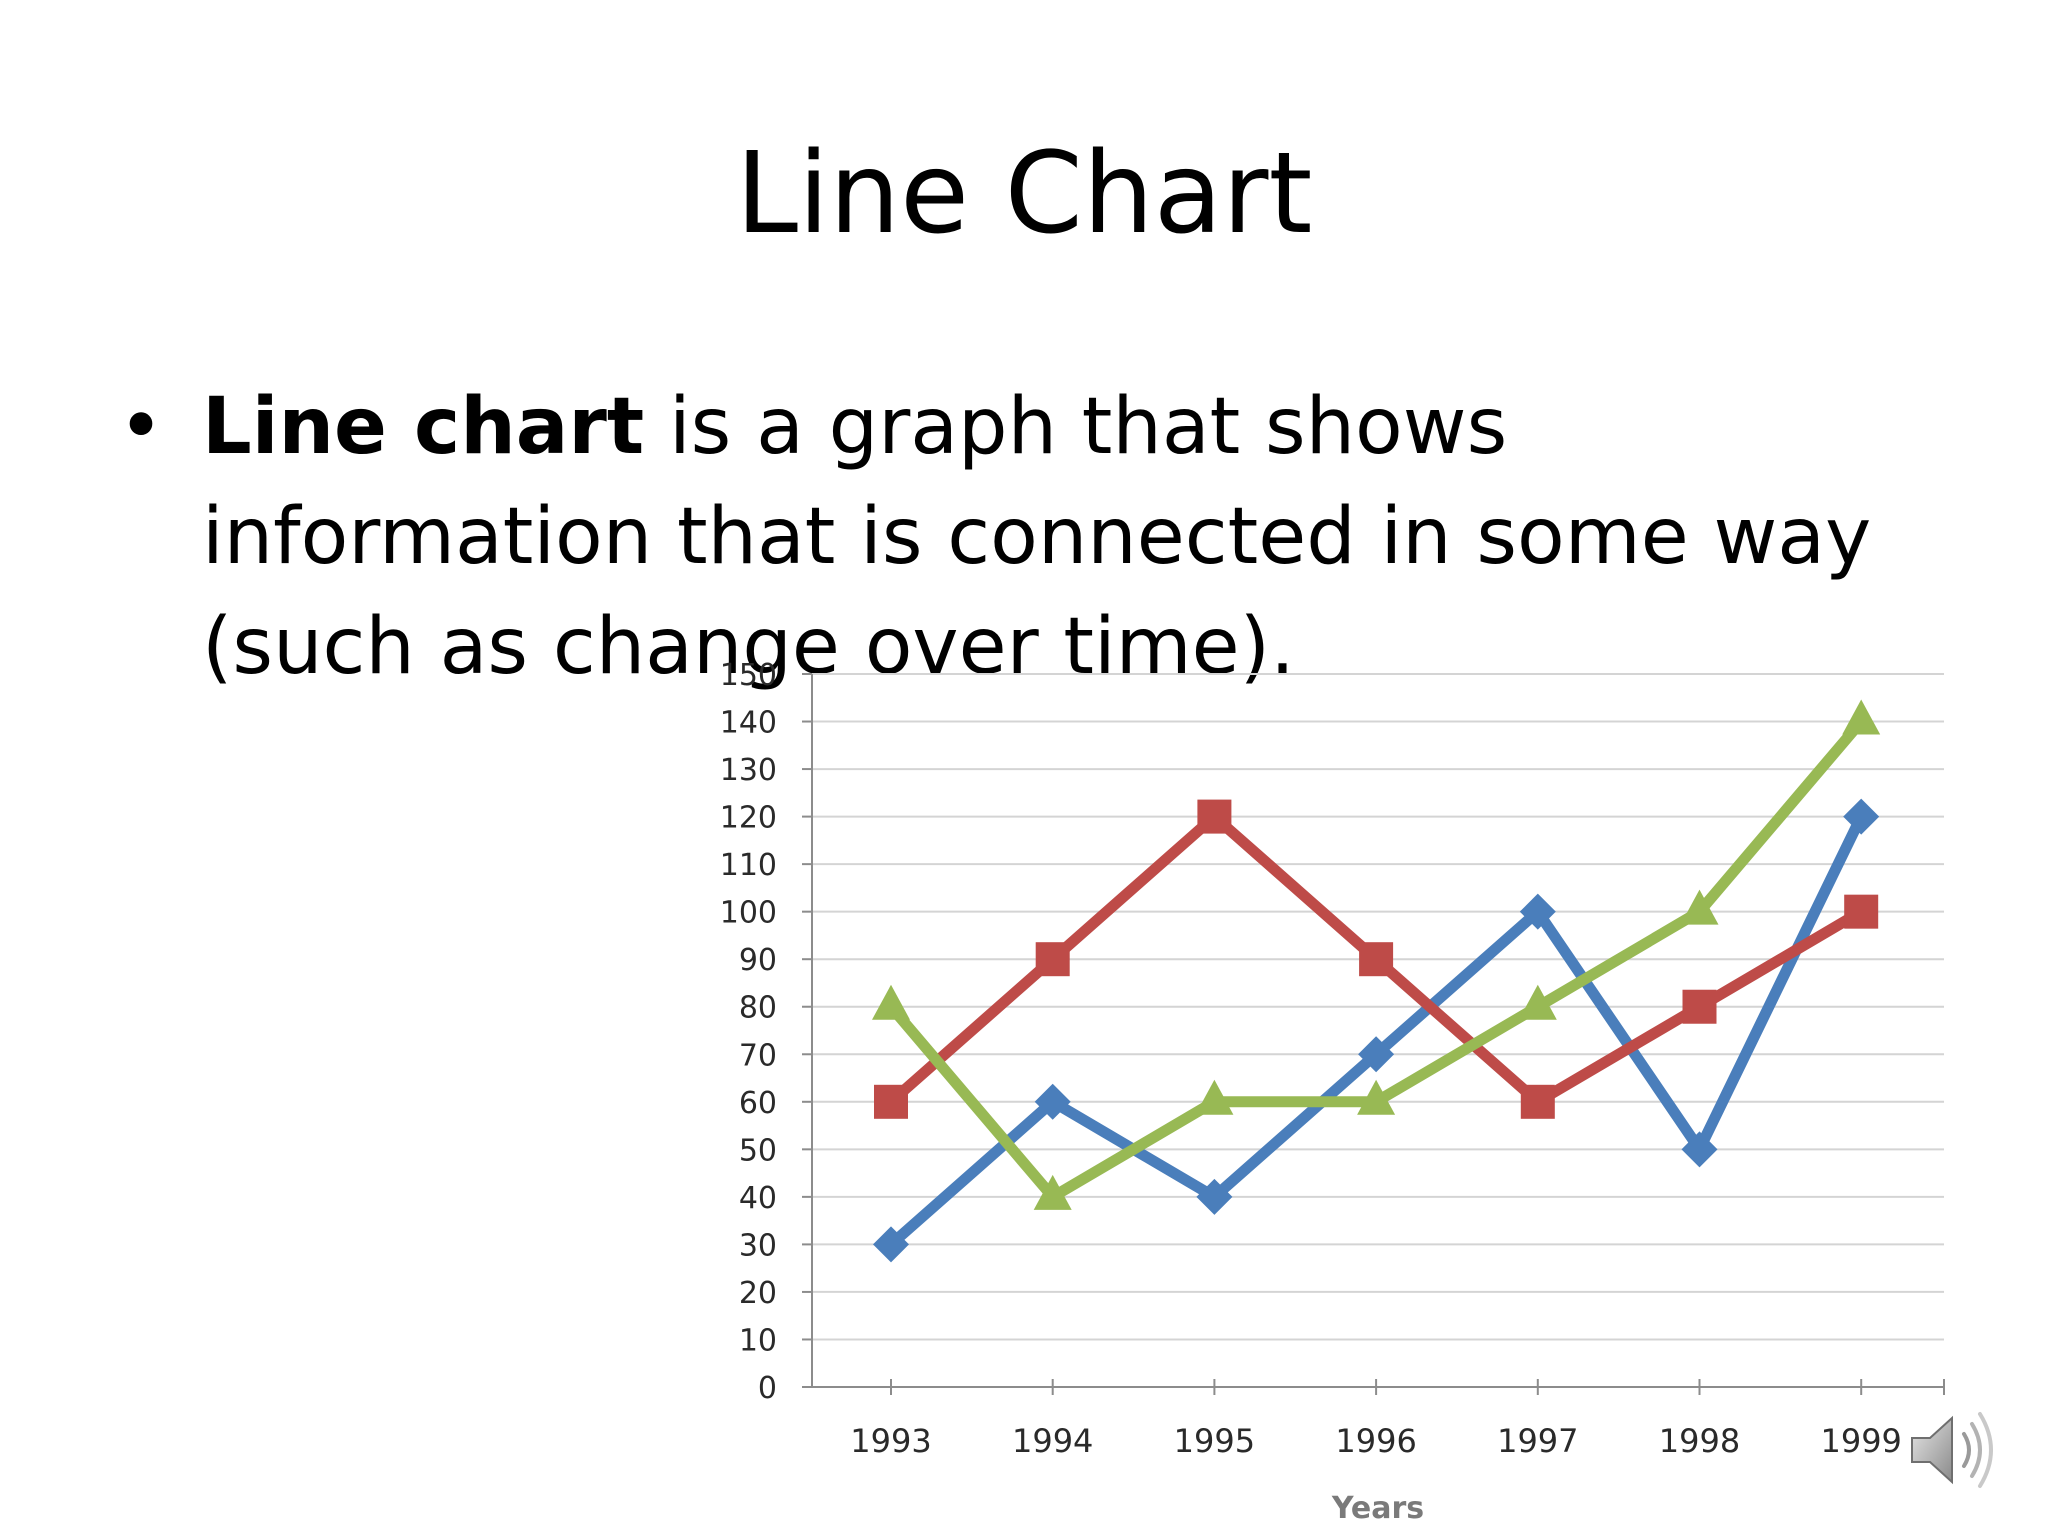 This screenshot has width=2048, height=1536. I want to click on y-tick-label: 130, so click(748, 770).